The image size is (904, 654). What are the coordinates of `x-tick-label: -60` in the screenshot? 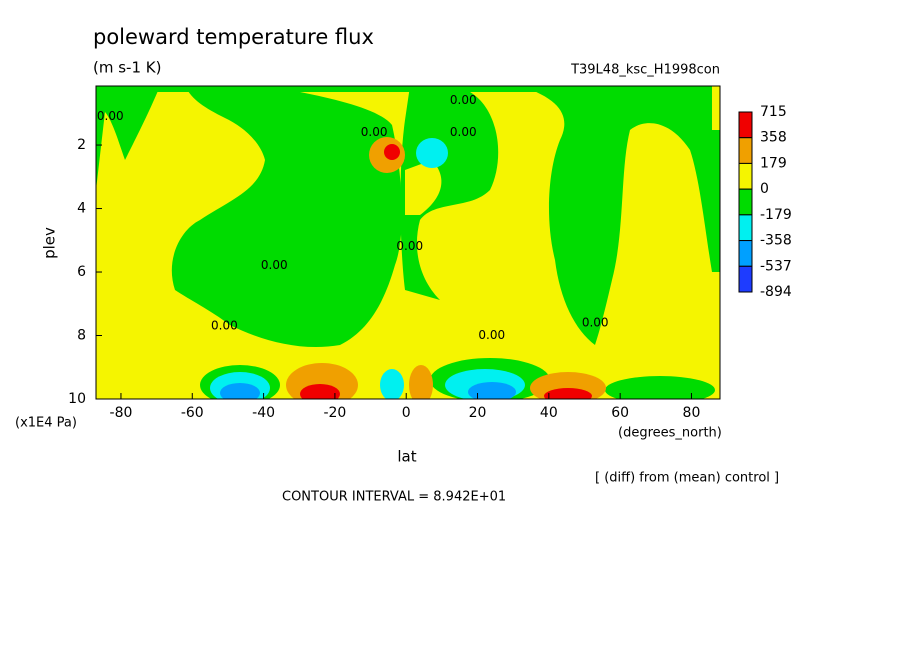 It's located at (192, 413).